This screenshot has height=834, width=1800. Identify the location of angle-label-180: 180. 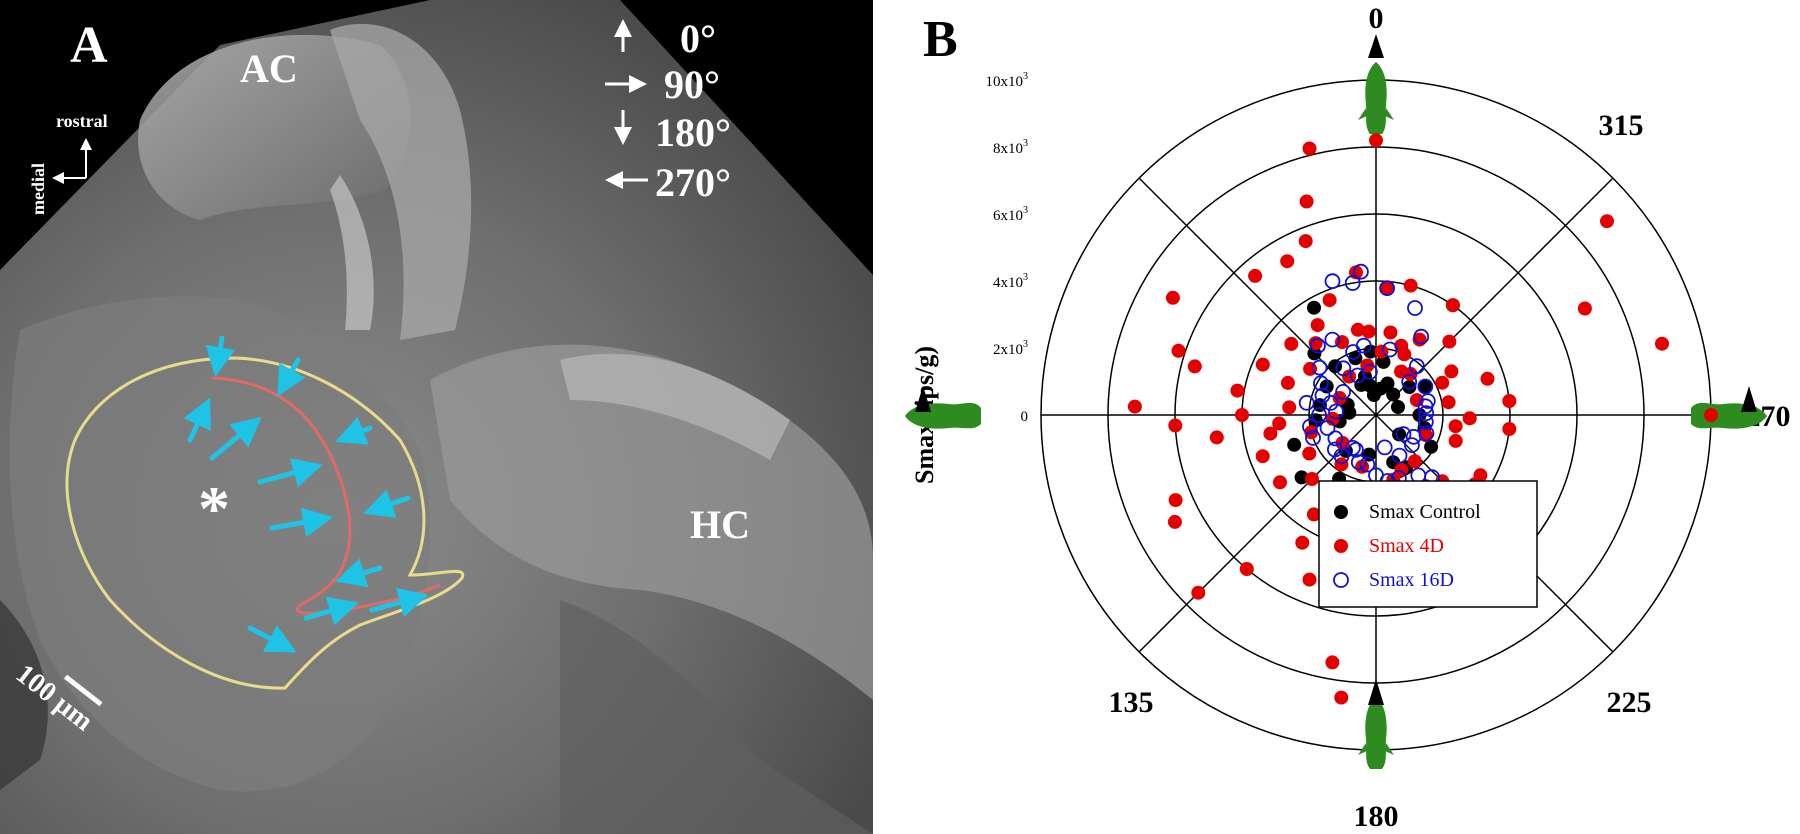
(1376, 816).